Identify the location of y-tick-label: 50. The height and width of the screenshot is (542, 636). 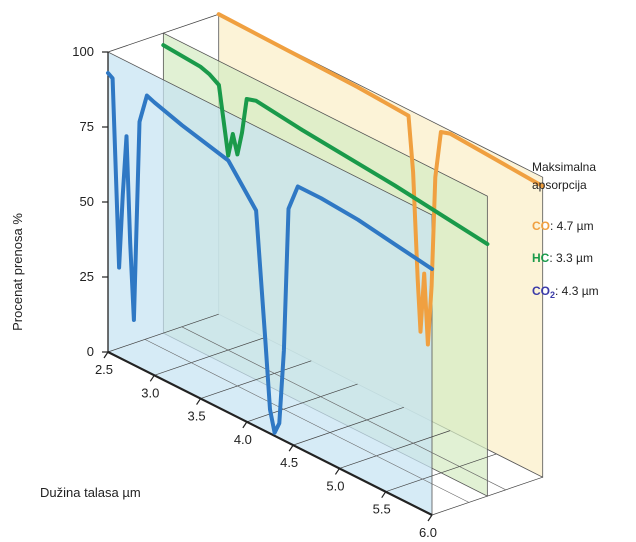
(87, 201).